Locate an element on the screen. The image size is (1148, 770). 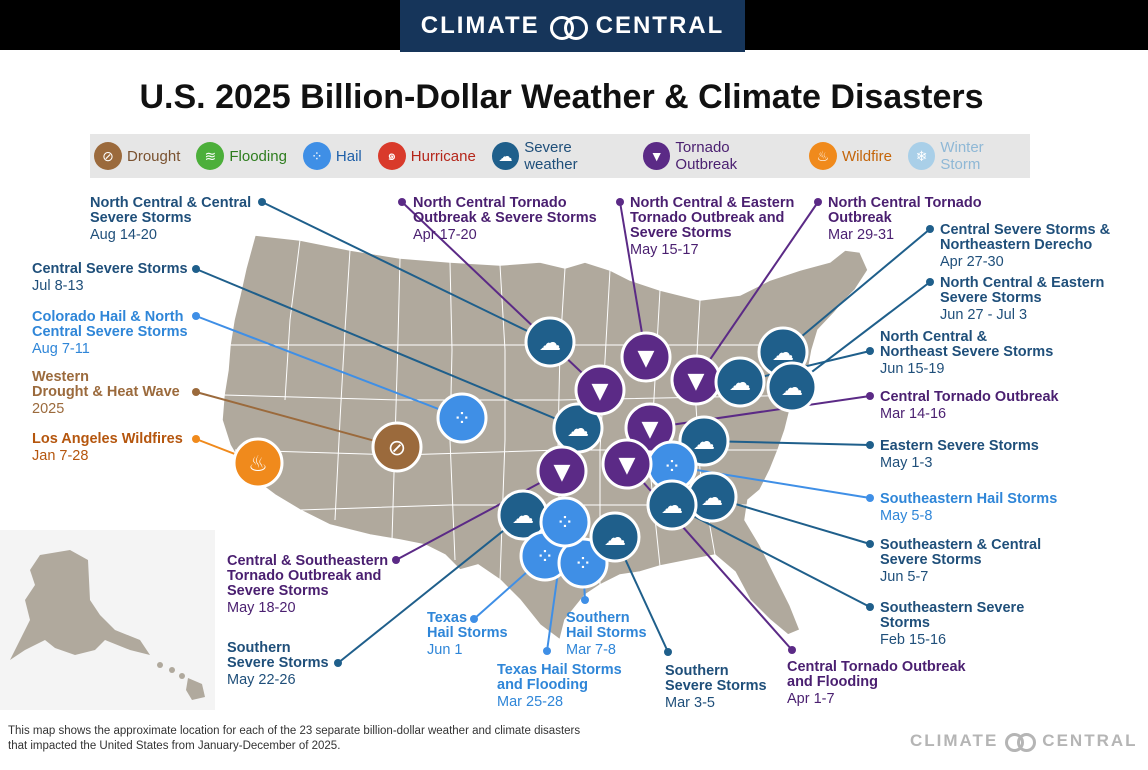
legend-label: Flooding is located at coordinates (258, 156).